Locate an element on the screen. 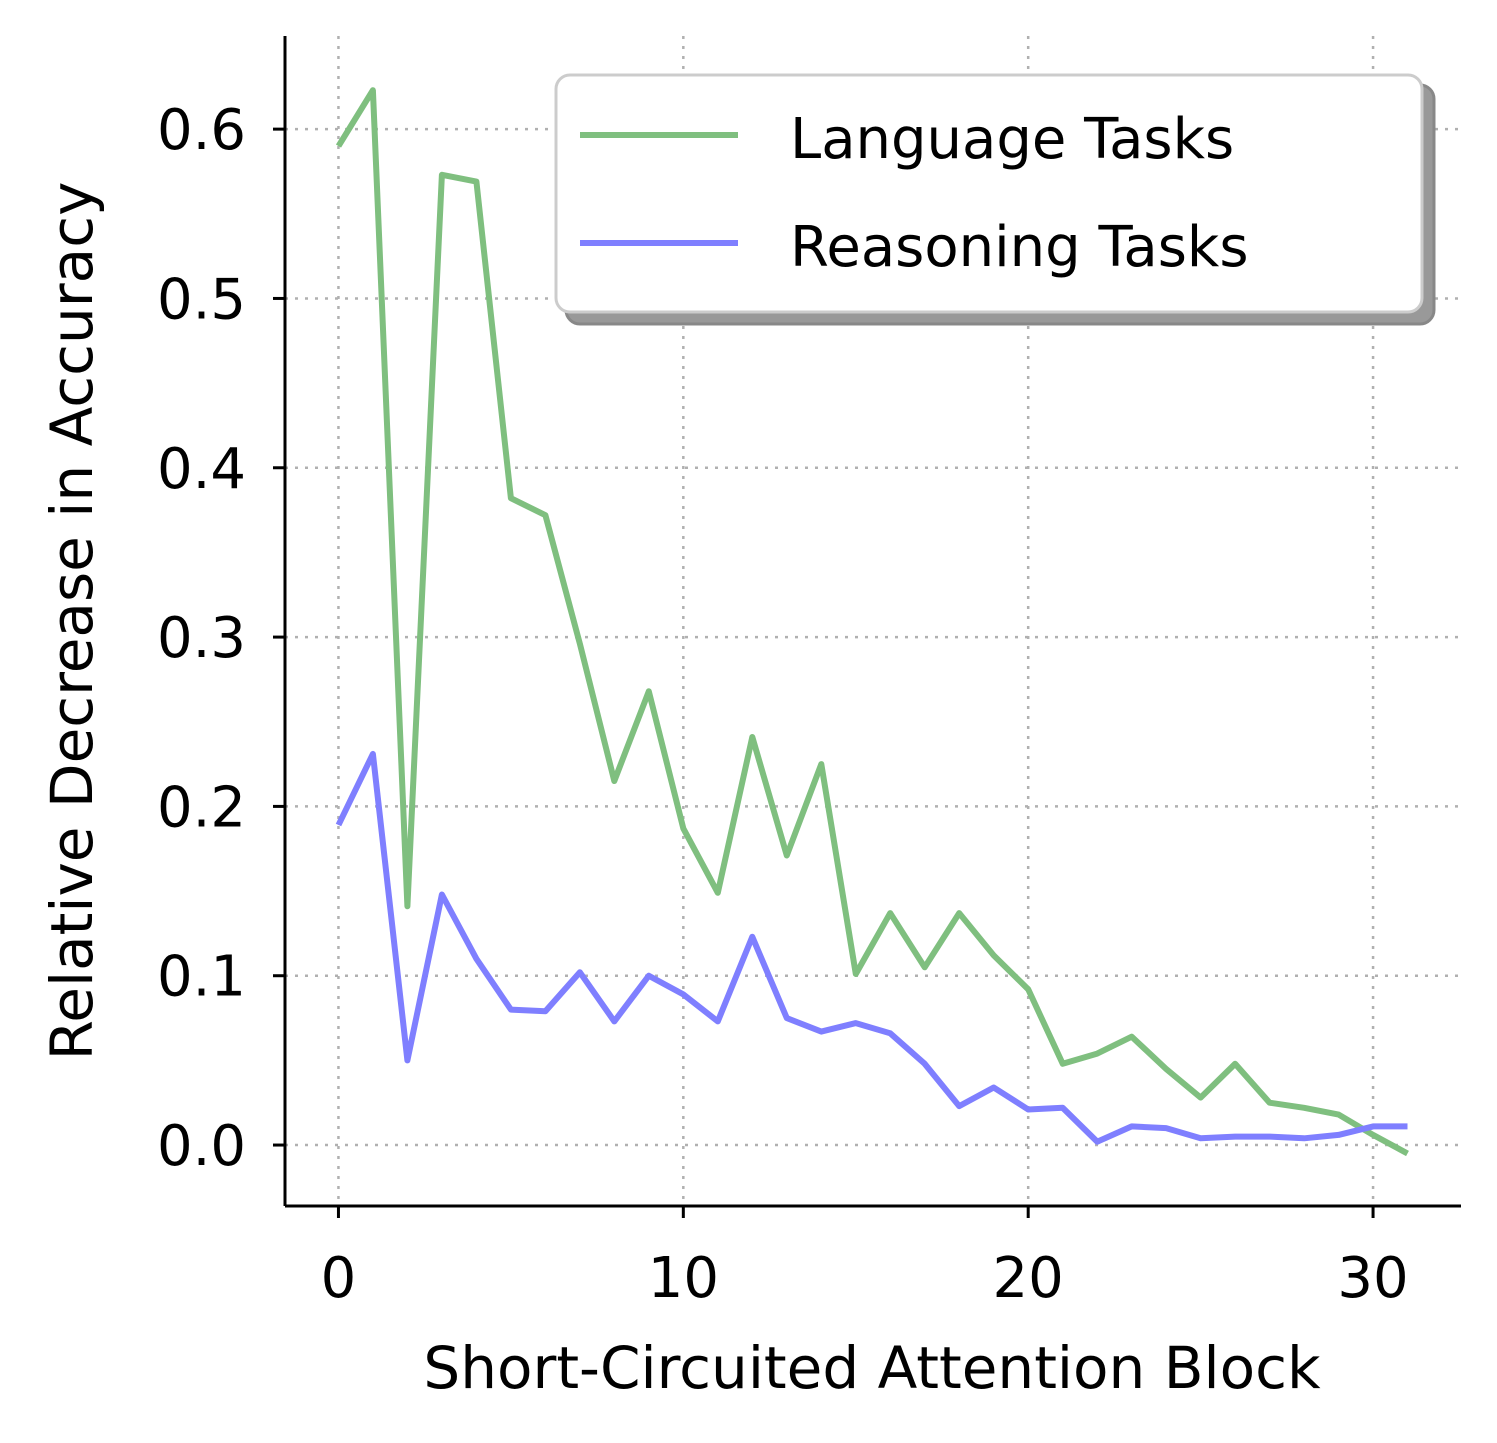 This screenshot has width=1497, height=1443. y-tick-label: 0.1 is located at coordinates (201, 977).